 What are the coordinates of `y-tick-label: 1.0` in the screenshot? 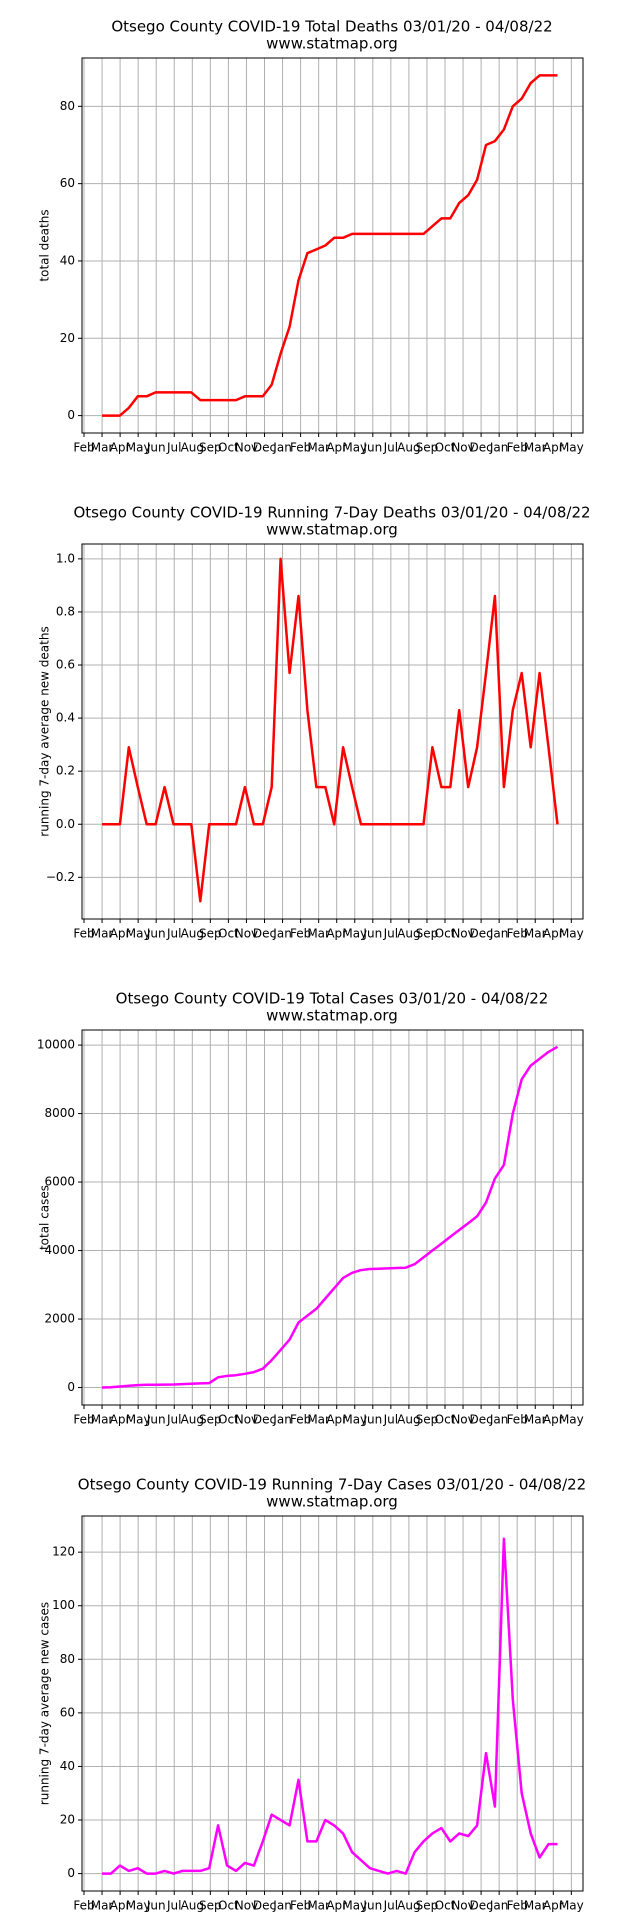 It's located at (65, 558).